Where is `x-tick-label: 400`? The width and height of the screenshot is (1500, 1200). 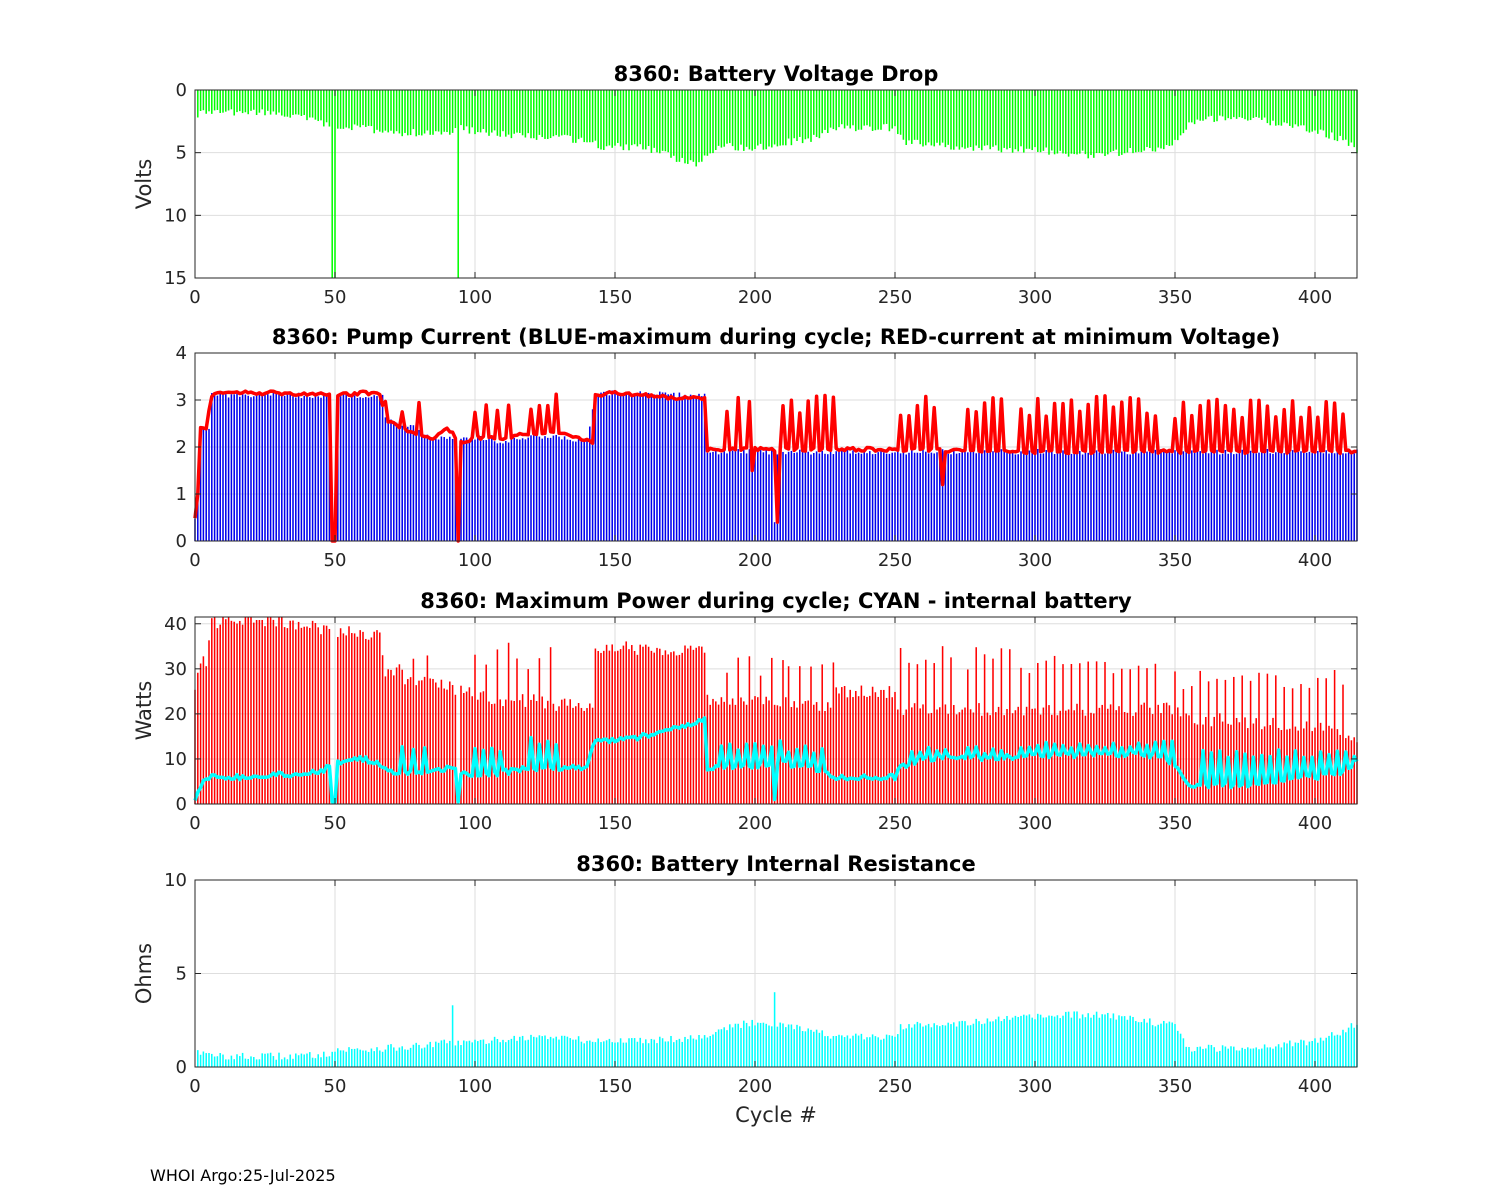
x-tick-label: 400 is located at coordinates (1315, 297).